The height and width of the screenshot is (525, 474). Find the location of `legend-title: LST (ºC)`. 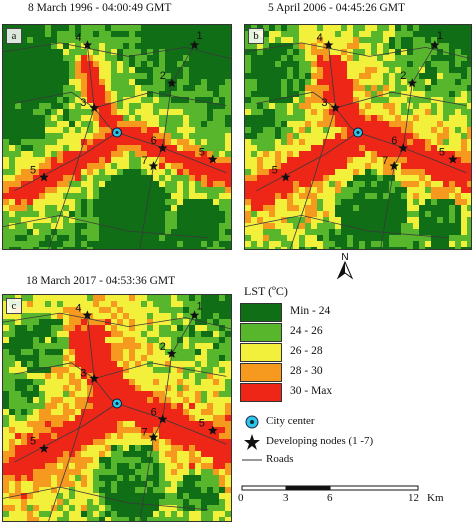

legend-title: LST (ºC) is located at coordinates (266, 291).